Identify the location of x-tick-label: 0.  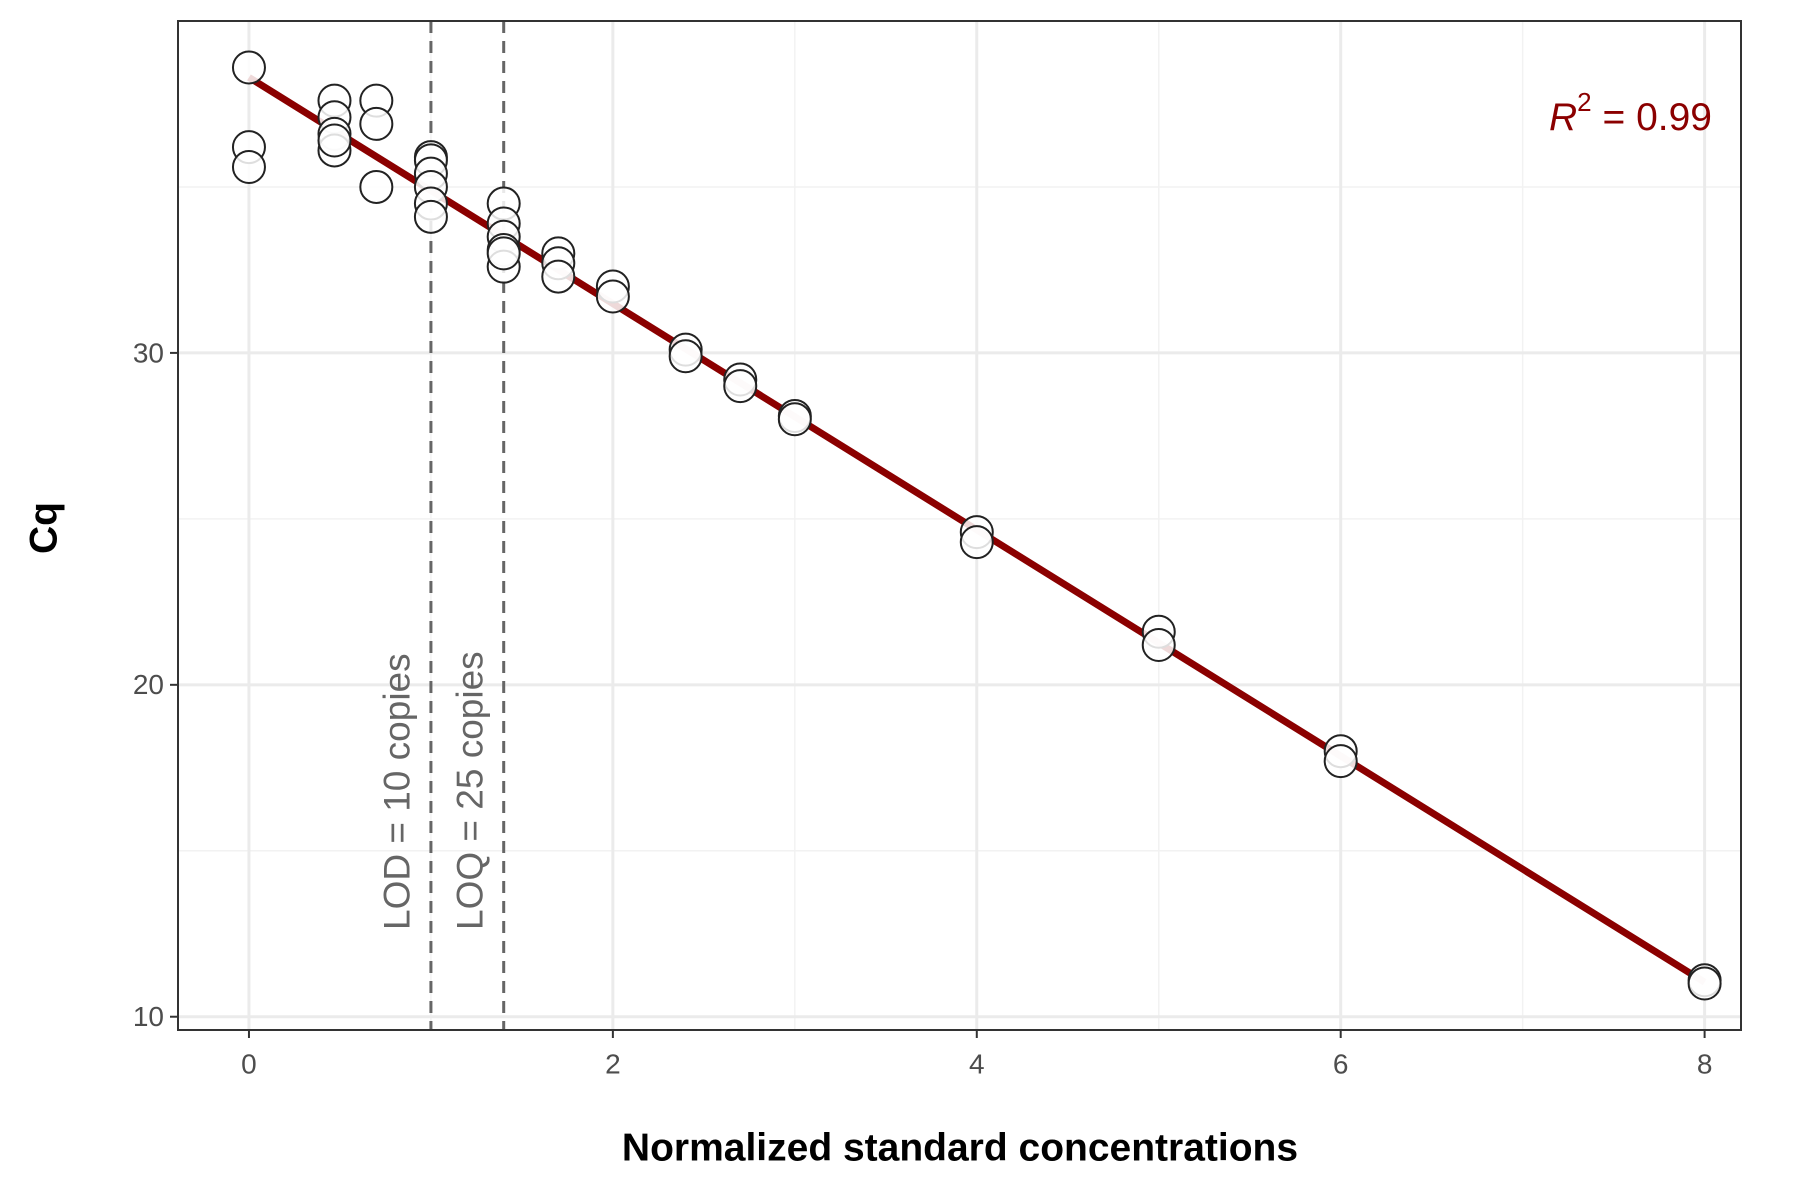
(249, 1063).